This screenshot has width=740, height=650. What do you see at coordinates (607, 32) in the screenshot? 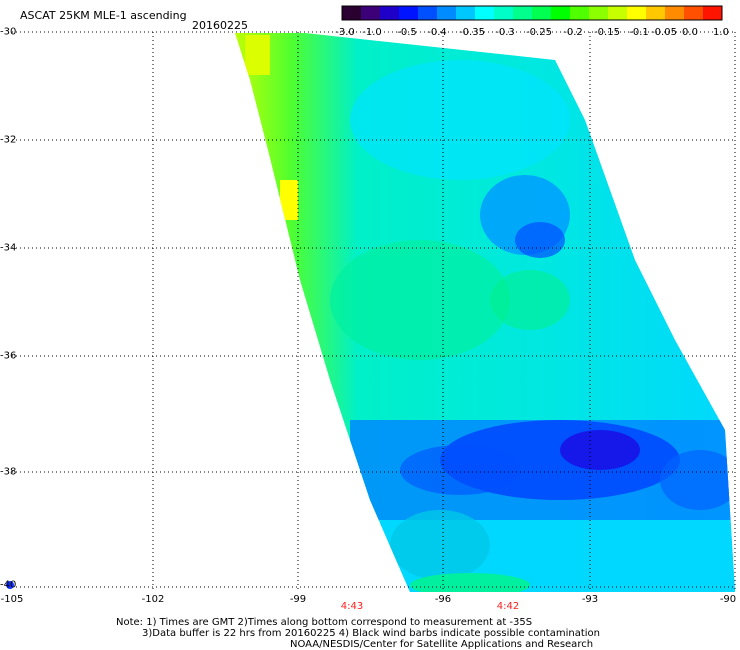
I see `colorbar-tick-label: -0.15` at bounding box center [607, 32].